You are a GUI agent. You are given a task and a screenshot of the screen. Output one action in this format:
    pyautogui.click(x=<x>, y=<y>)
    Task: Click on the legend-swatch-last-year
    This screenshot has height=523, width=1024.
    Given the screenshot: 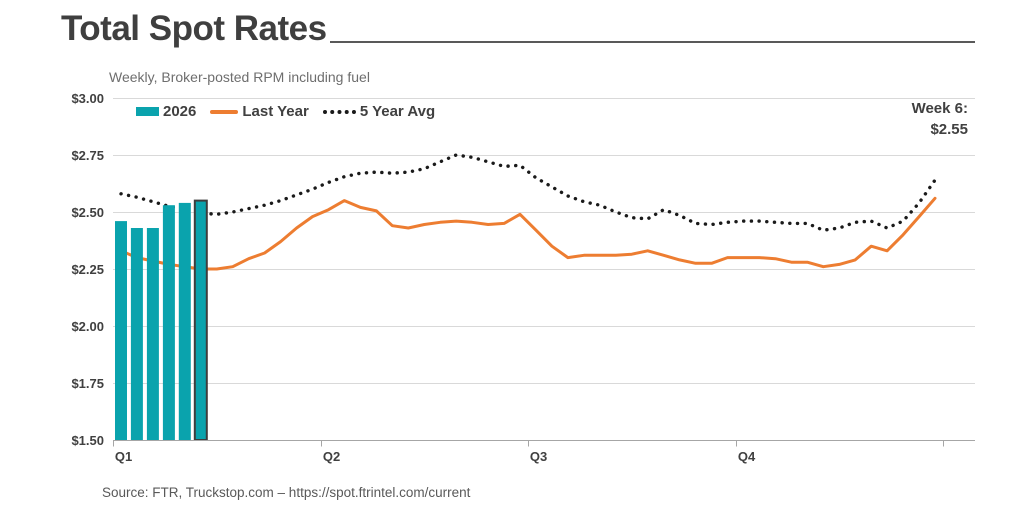 What is the action you would take?
    pyautogui.click(x=224, y=111)
    